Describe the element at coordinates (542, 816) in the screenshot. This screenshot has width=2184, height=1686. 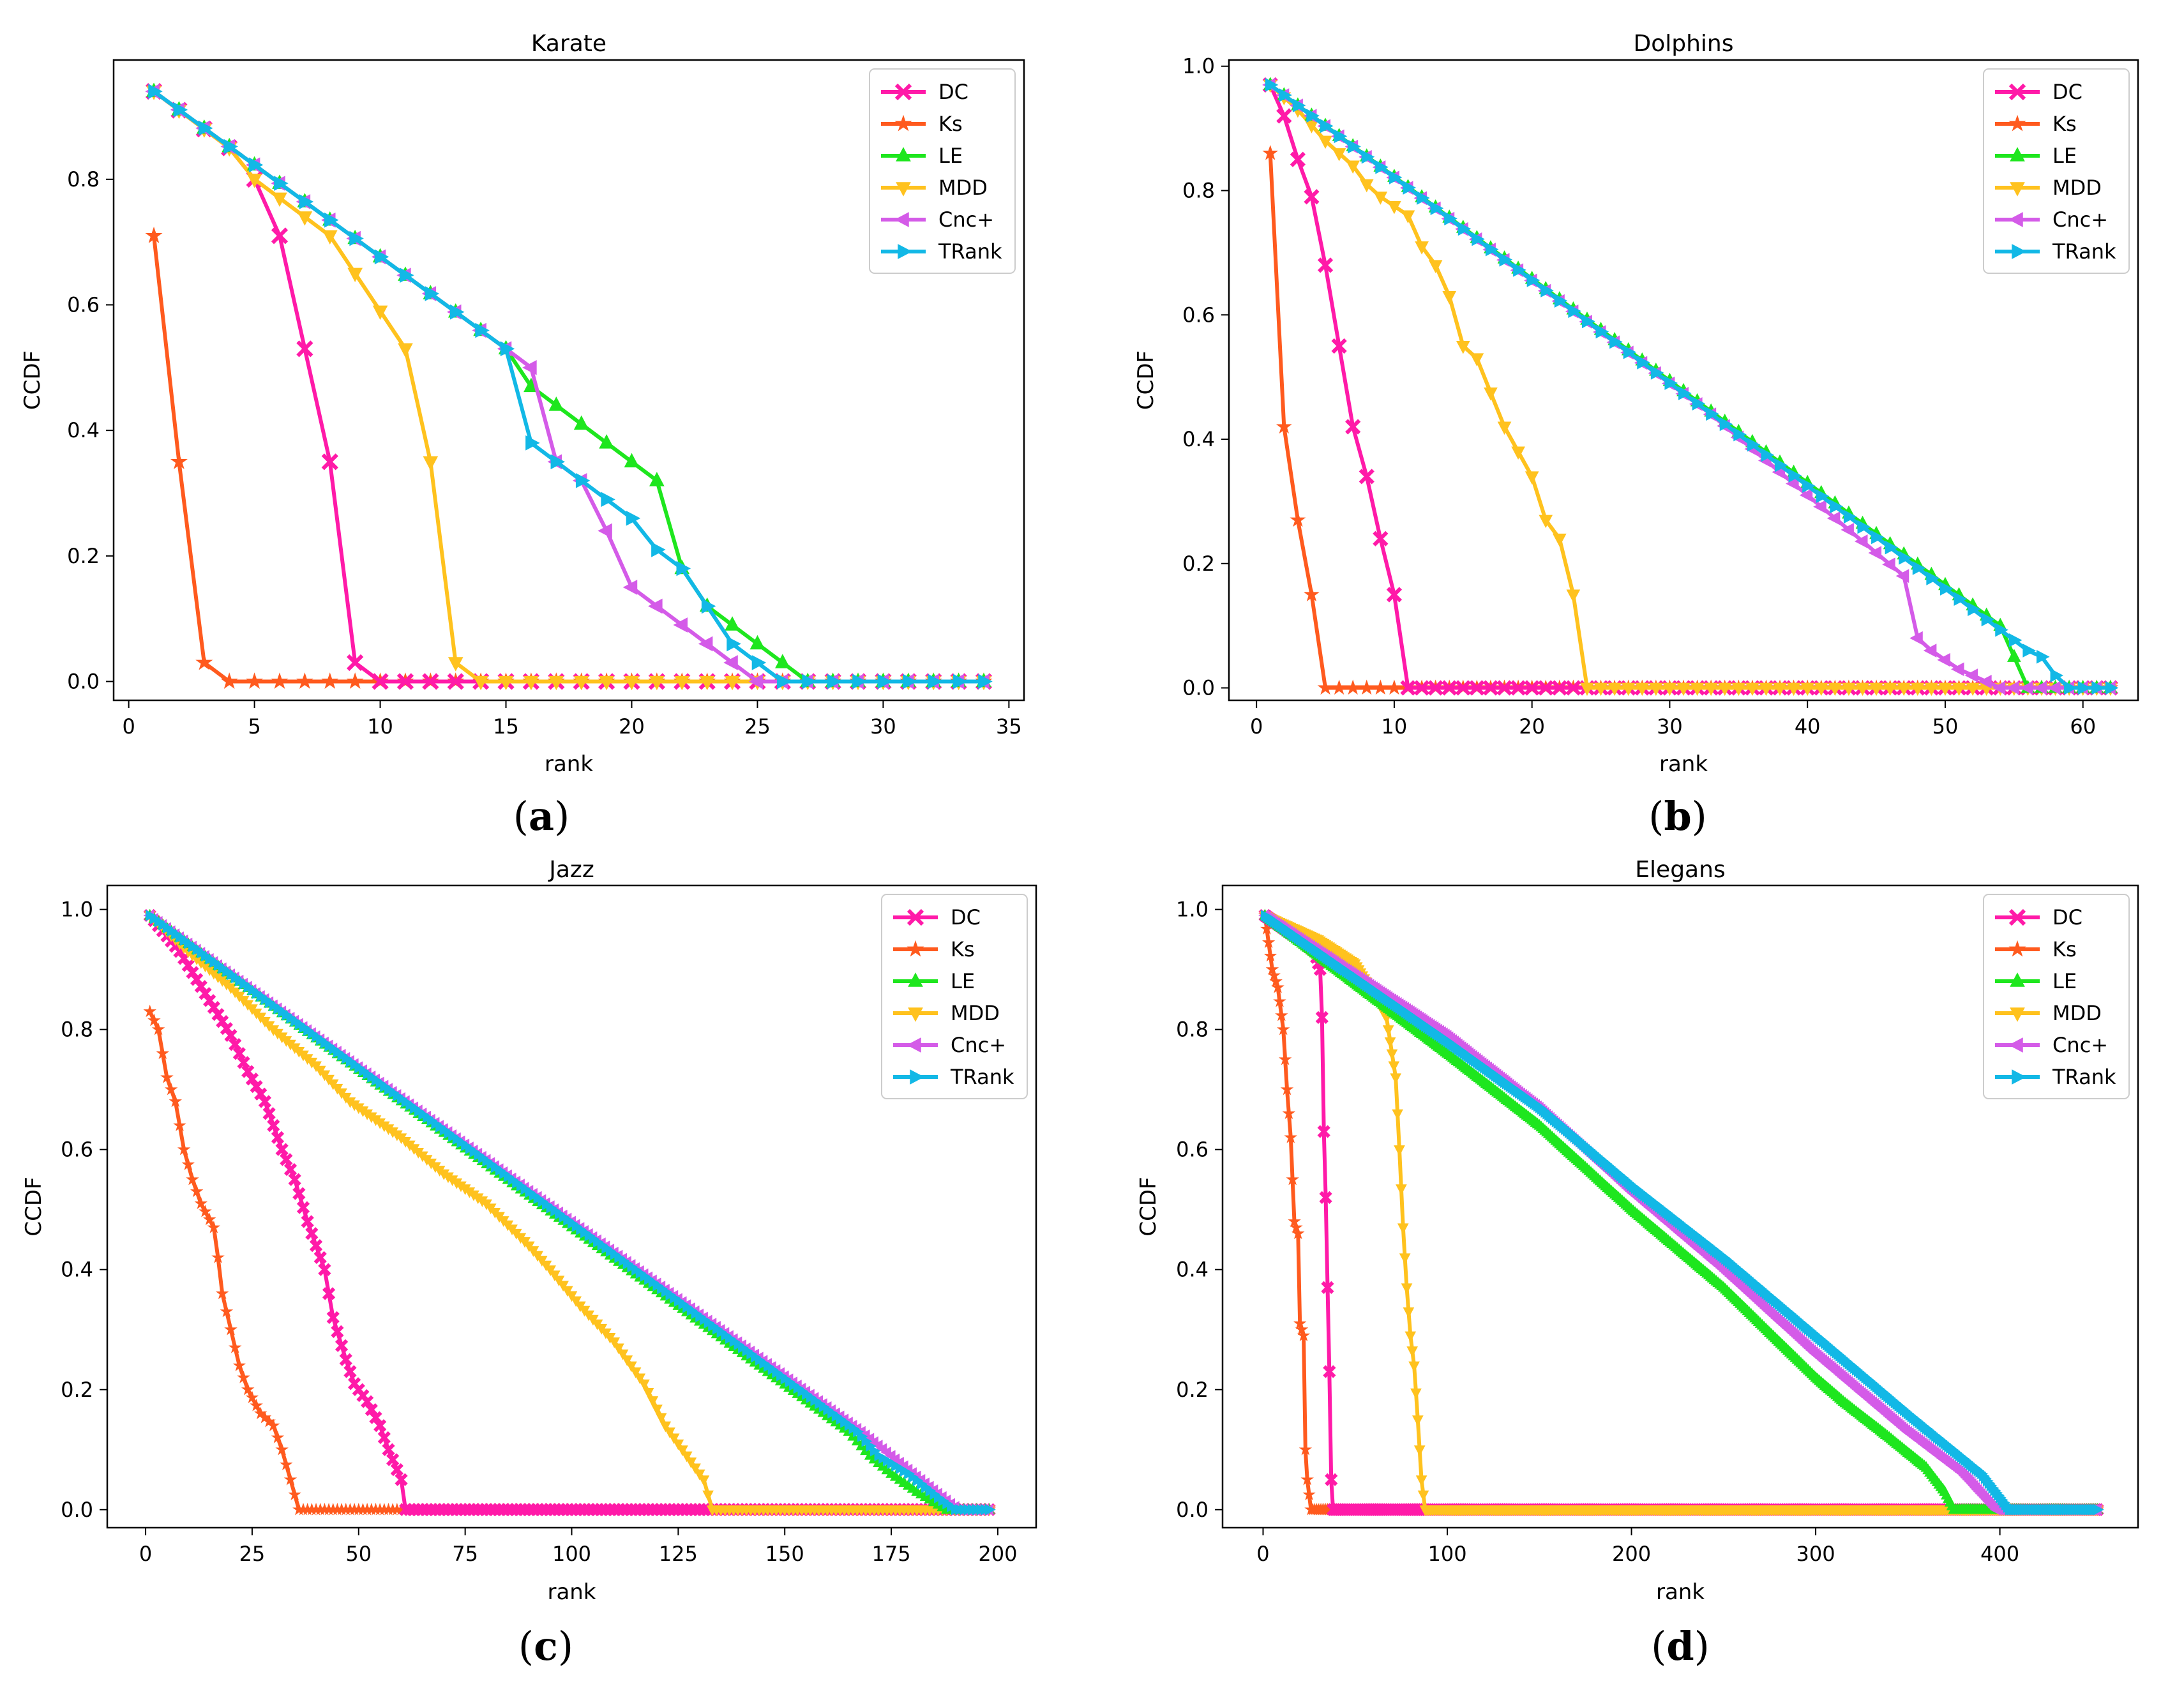
I see `caption-letter: a` at that location.